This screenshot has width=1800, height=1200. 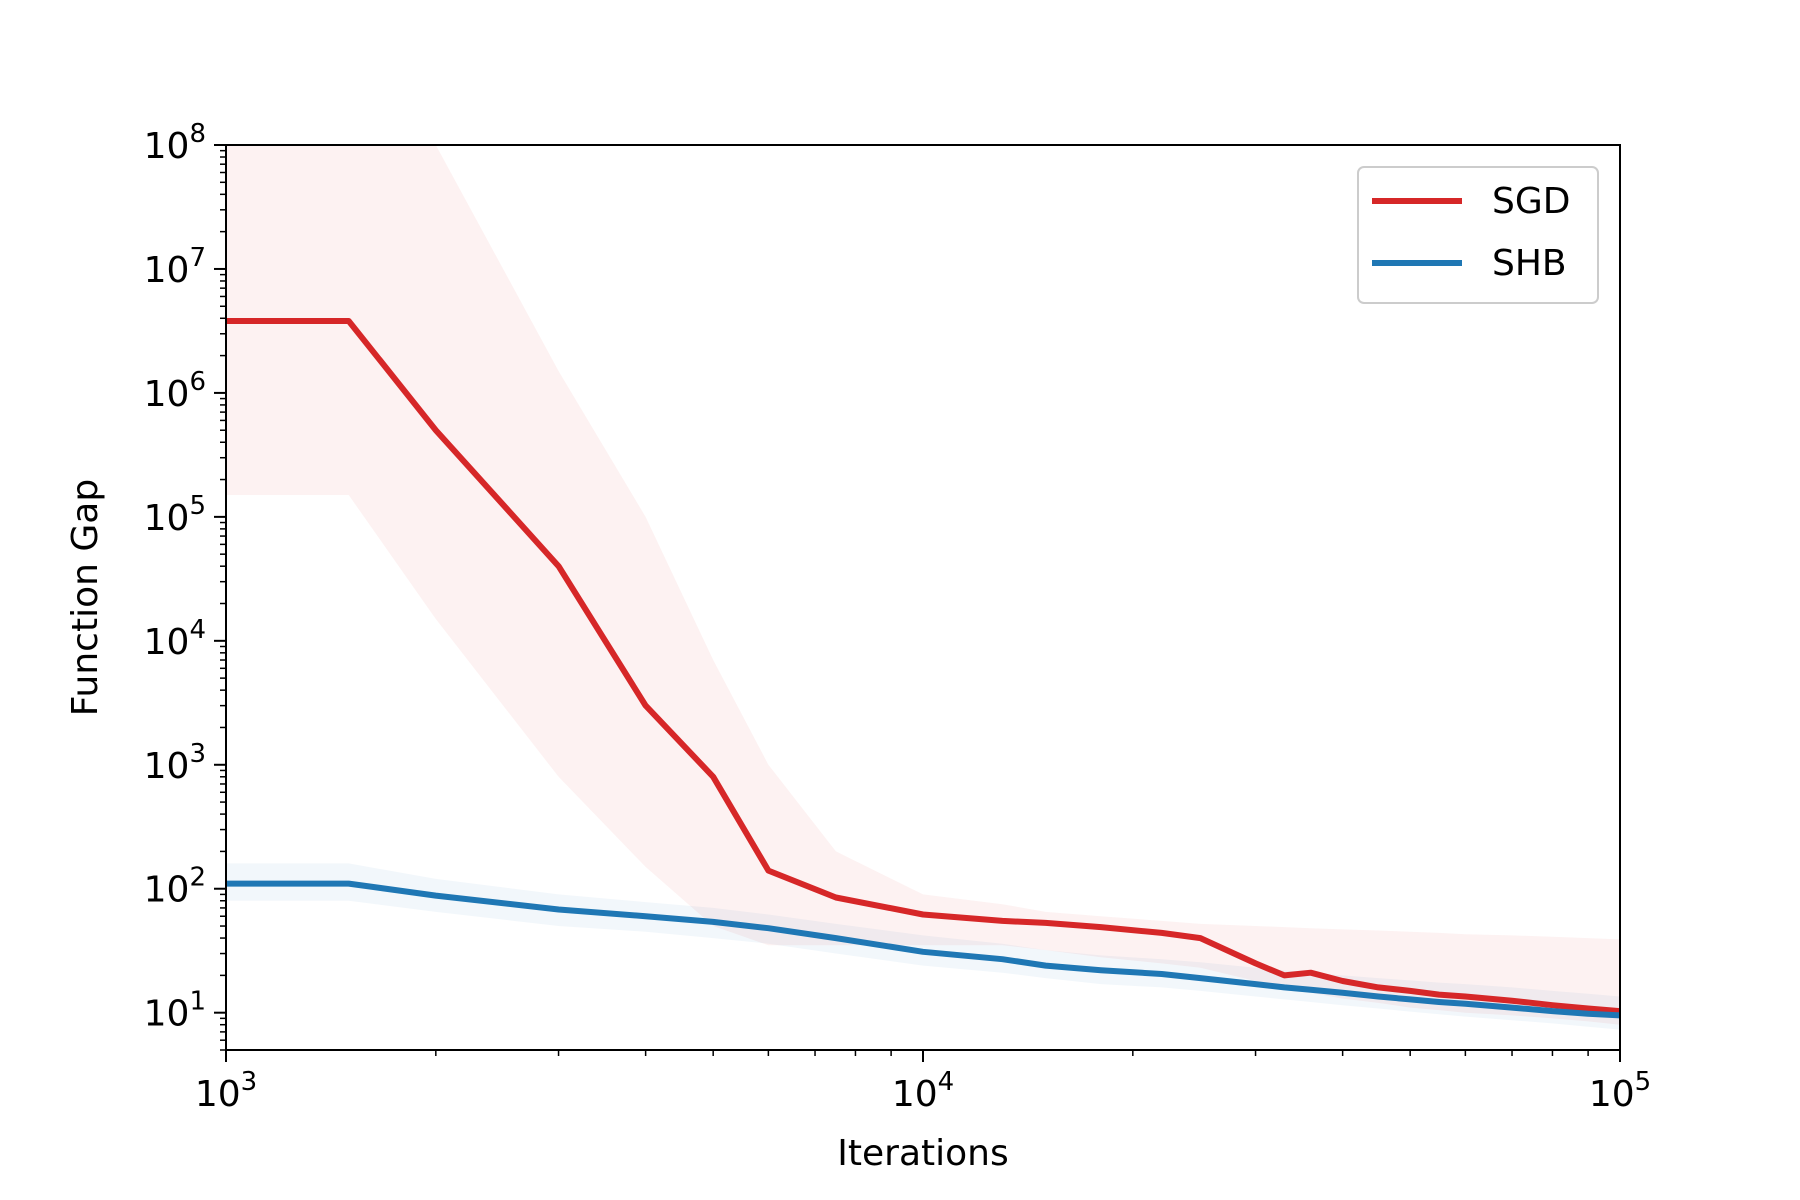 What do you see at coordinates (175, 639) in the screenshot?
I see `y-tick-label: 10⁴` at bounding box center [175, 639].